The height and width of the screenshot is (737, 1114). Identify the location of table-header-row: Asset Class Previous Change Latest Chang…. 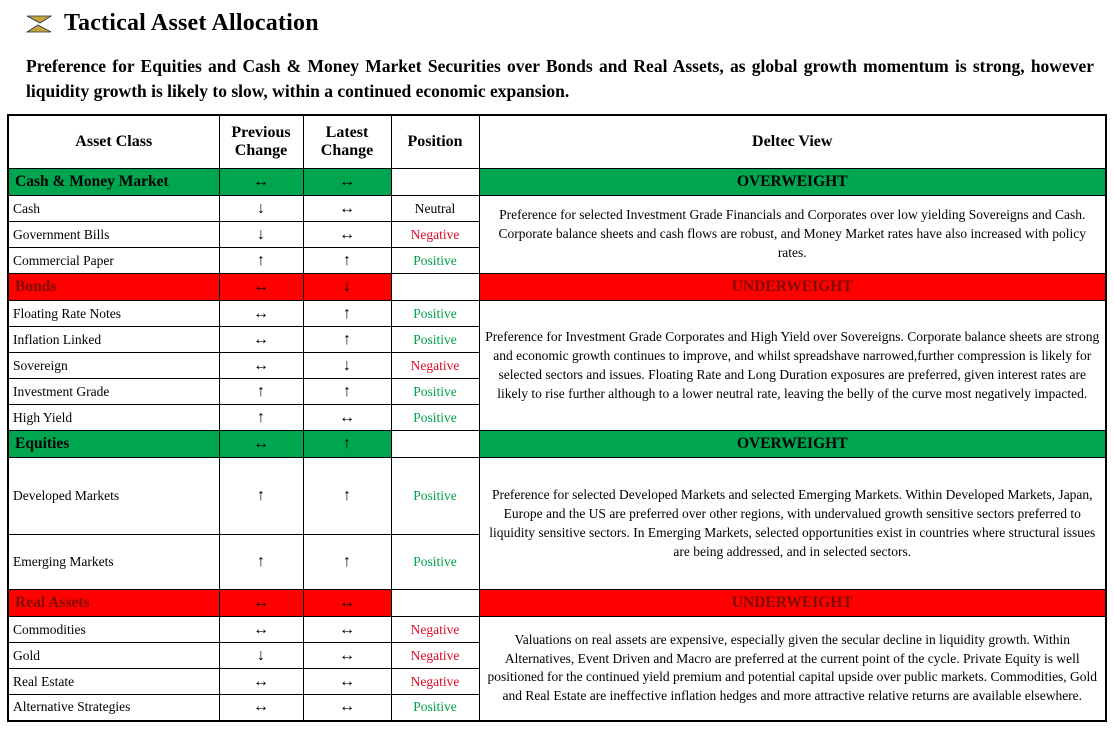
(557, 142).